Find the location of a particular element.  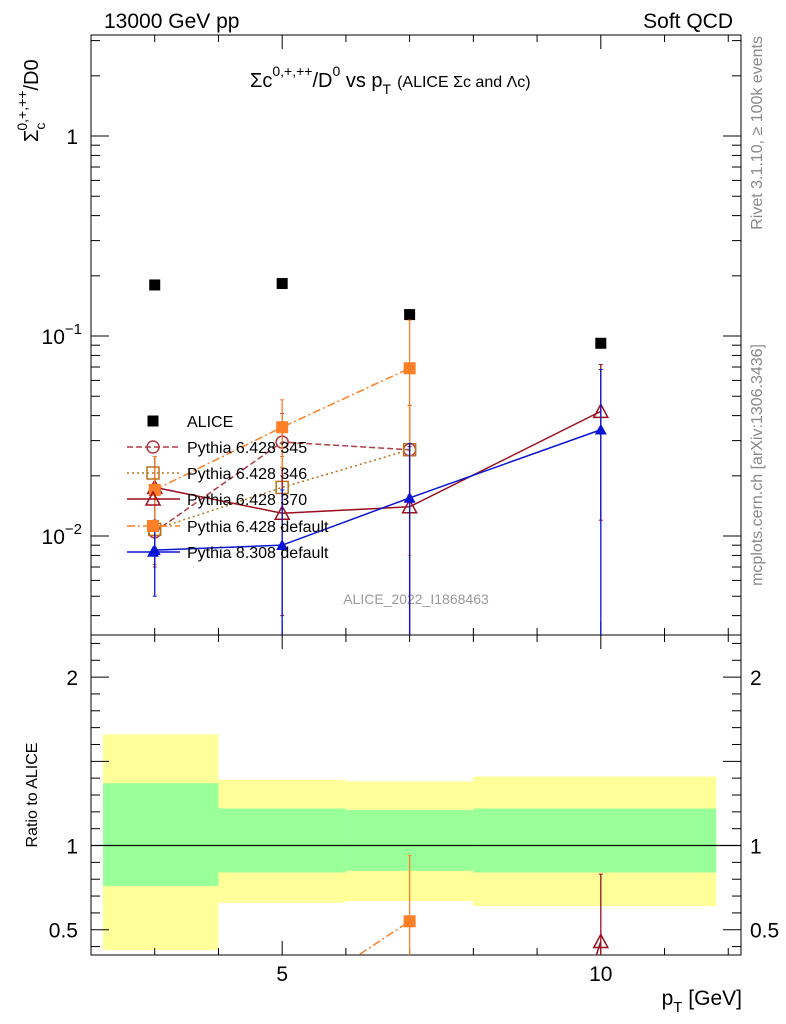

svg-text: pT [GeV] is located at coordinates (702, 1001).